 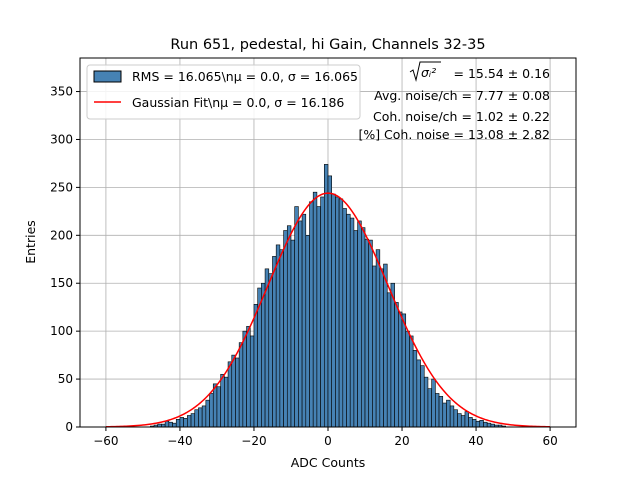 What do you see at coordinates (245, 76) in the screenshot?
I see `legend-label-histogram: RMS = 16.065\nμ = 0.0, σ = 16.065` at bounding box center [245, 76].